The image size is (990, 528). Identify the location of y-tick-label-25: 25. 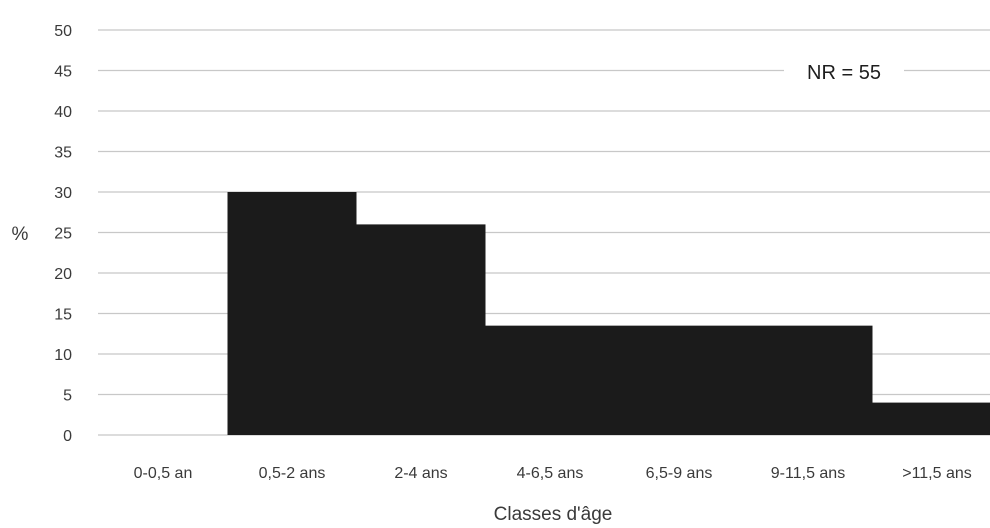
(63, 234).